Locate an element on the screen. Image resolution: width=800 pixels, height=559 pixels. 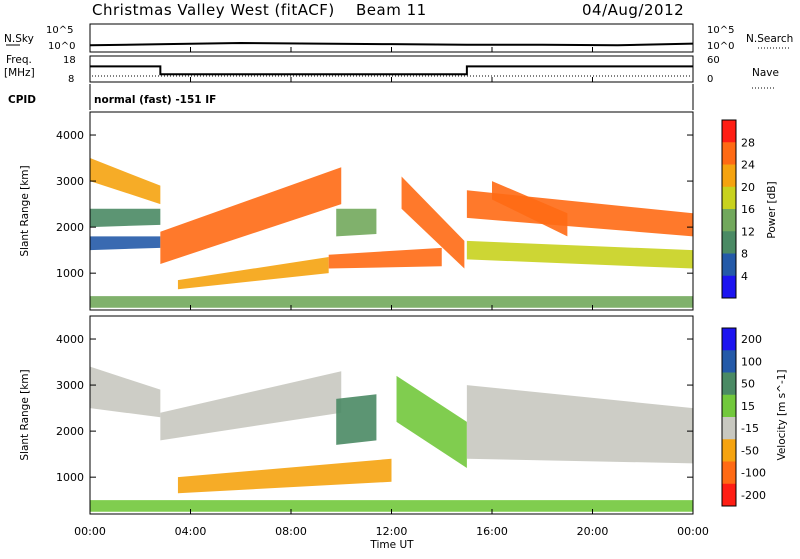
sky-noise-series is located at coordinates (391, 44).